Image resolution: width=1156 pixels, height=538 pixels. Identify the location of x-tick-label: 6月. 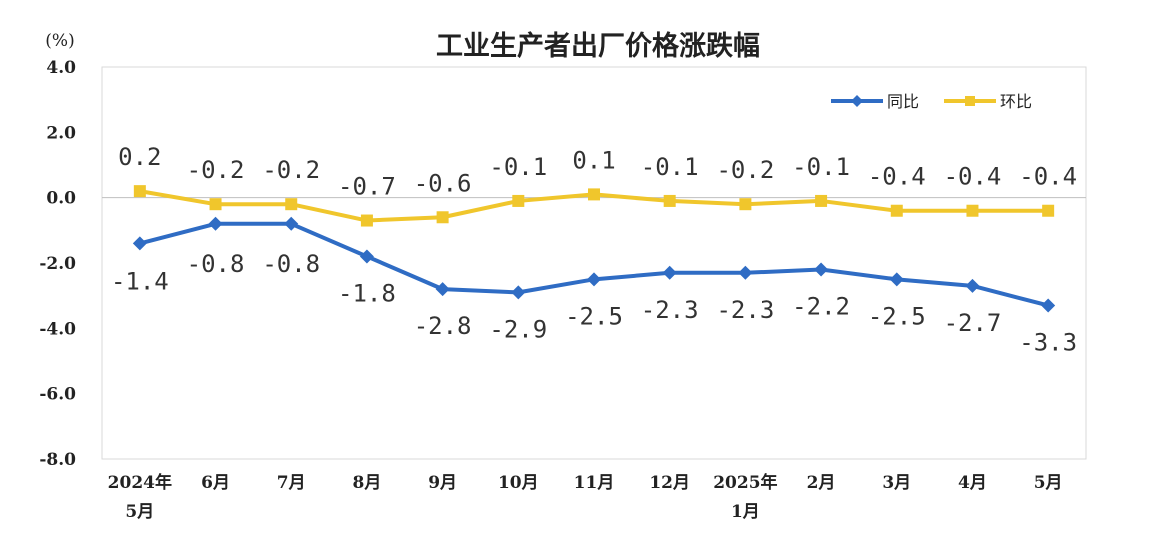
(215, 483).